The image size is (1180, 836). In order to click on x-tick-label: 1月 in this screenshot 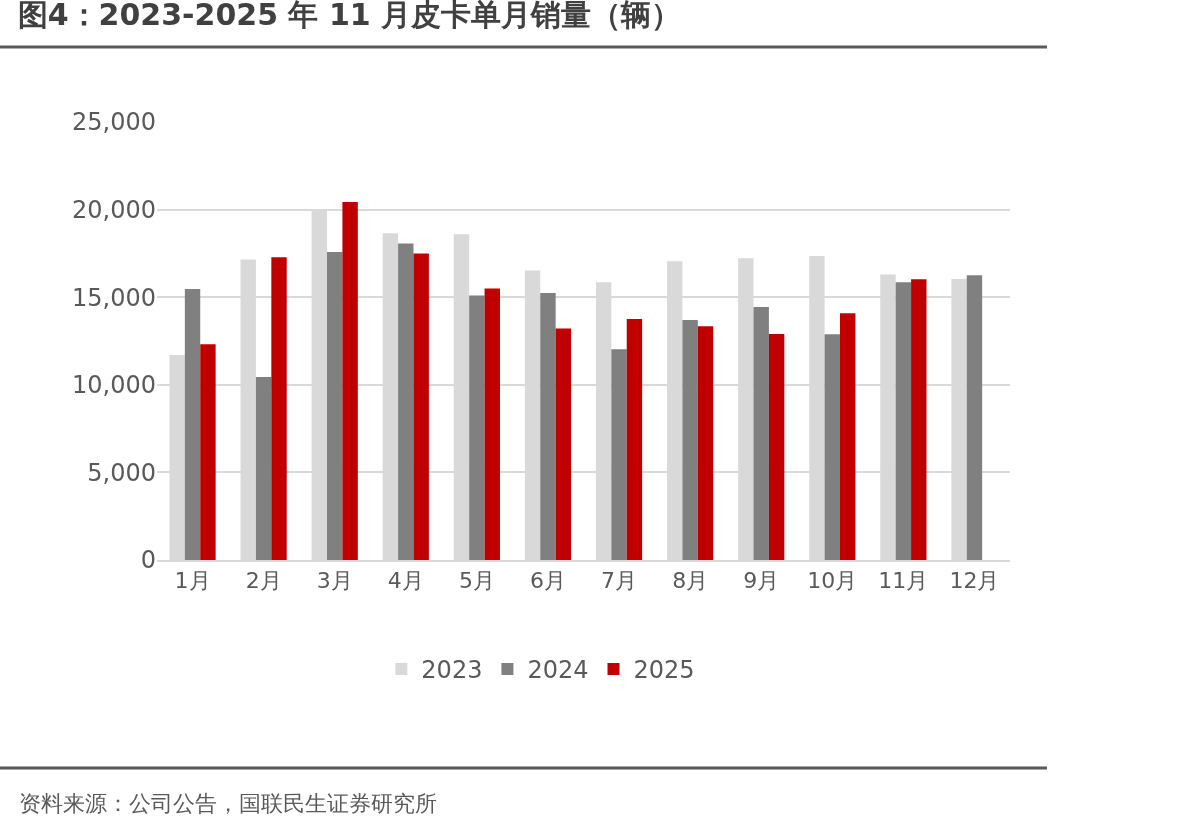, I will do `click(192, 581)`.